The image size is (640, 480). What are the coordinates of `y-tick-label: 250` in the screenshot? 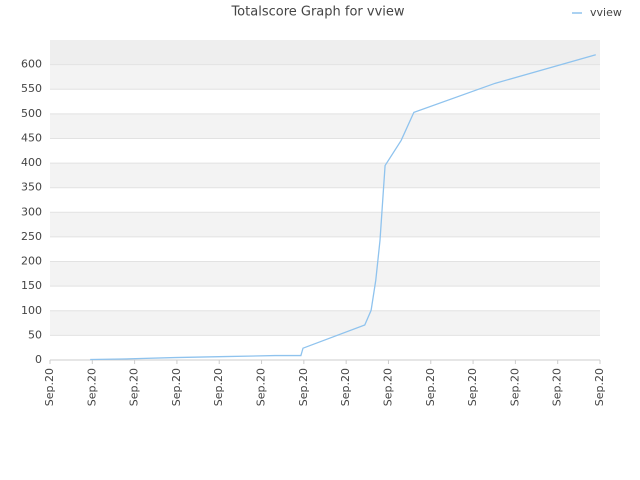 It's located at (31, 236).